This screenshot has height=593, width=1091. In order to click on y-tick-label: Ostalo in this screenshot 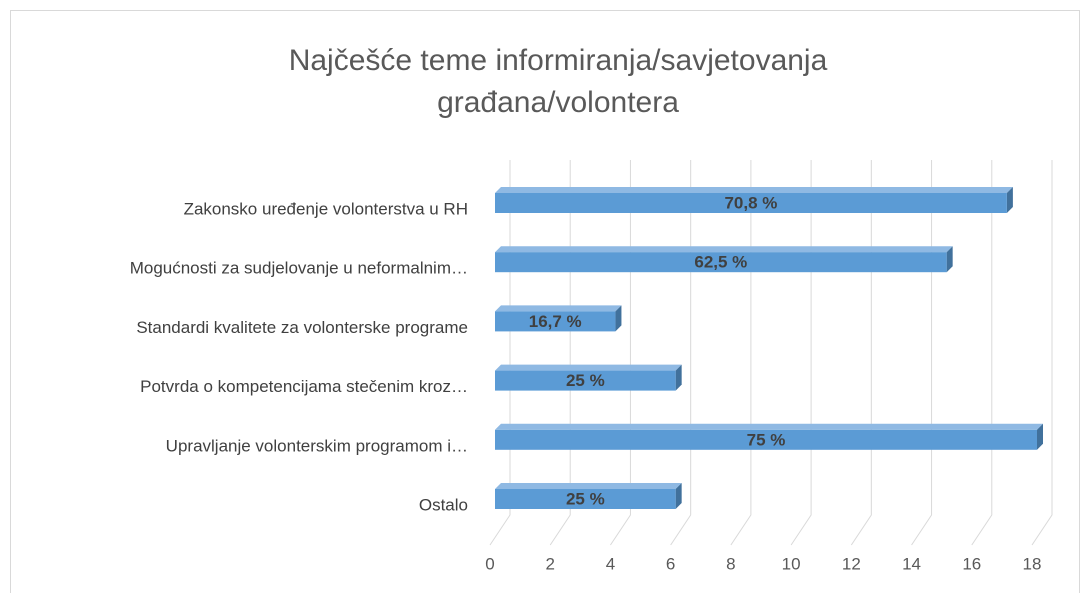, I will do `click(443, 504)`.